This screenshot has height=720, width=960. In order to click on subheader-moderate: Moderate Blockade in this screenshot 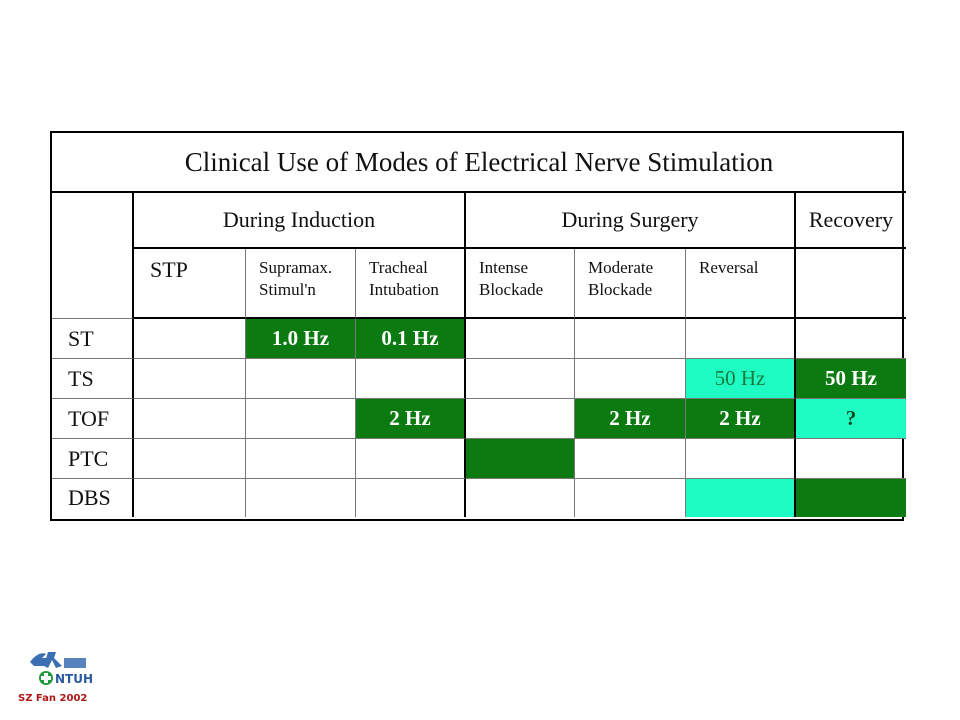, I will do `click(630, 284)`.